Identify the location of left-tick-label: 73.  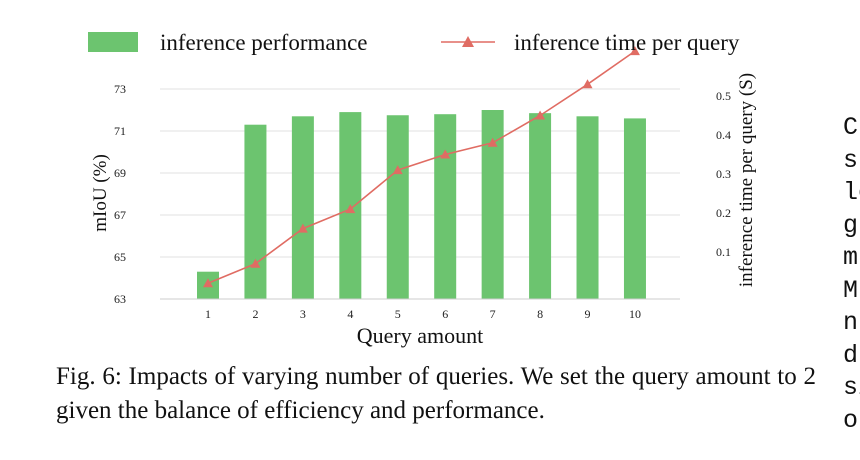
(120, 89).